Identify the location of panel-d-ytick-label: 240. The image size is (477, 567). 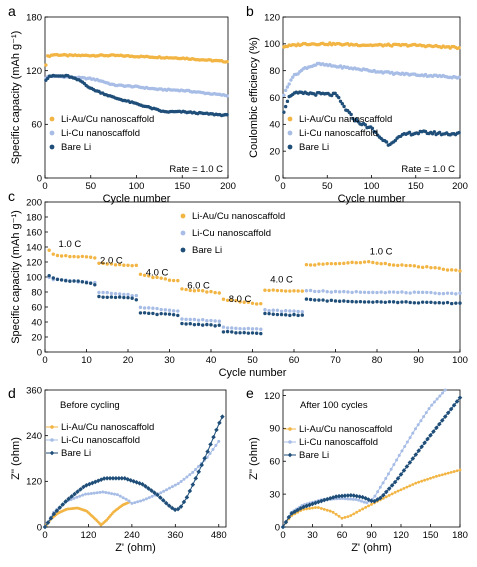
(34, 436).